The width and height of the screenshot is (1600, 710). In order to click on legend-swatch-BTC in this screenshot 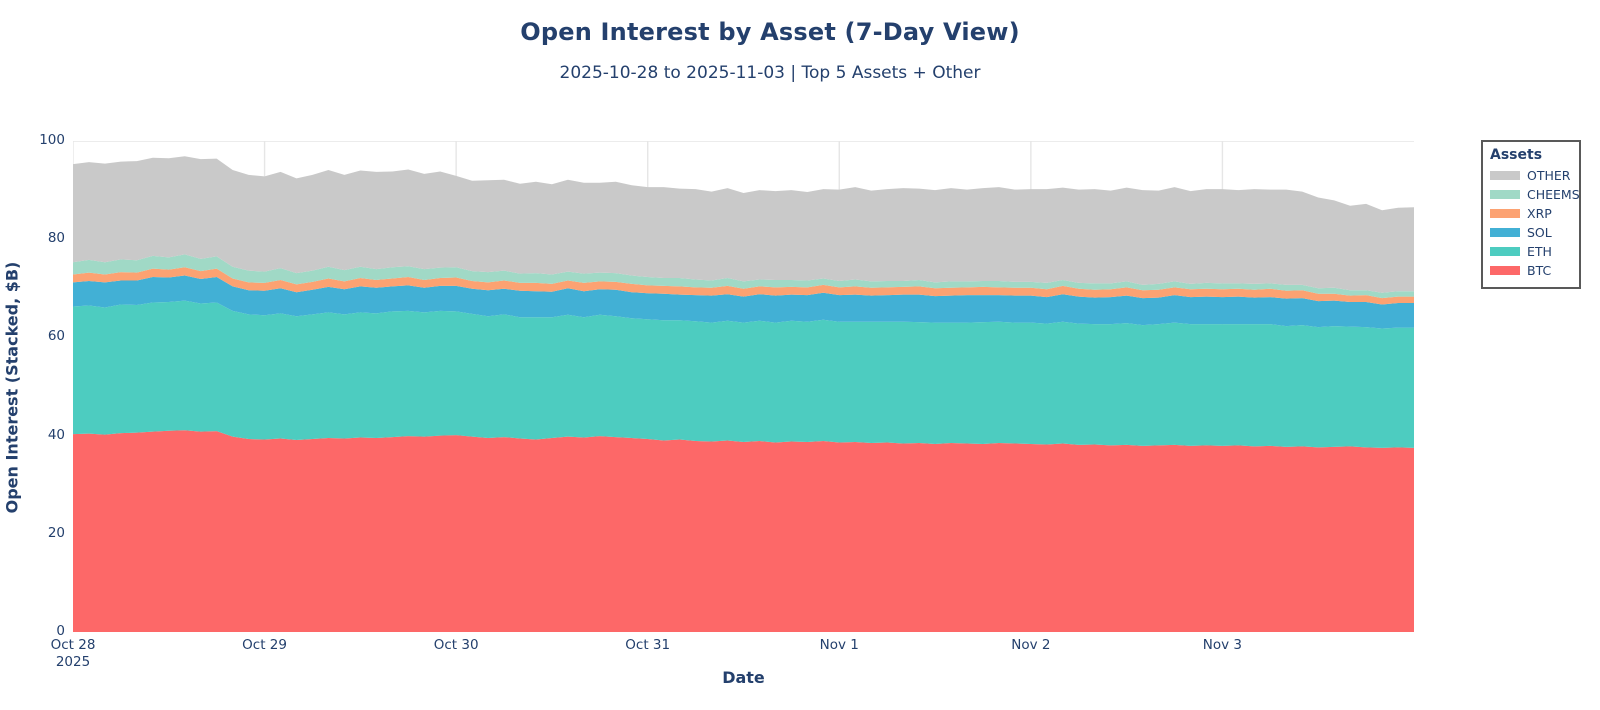, I will do `click(1505, 270)`.